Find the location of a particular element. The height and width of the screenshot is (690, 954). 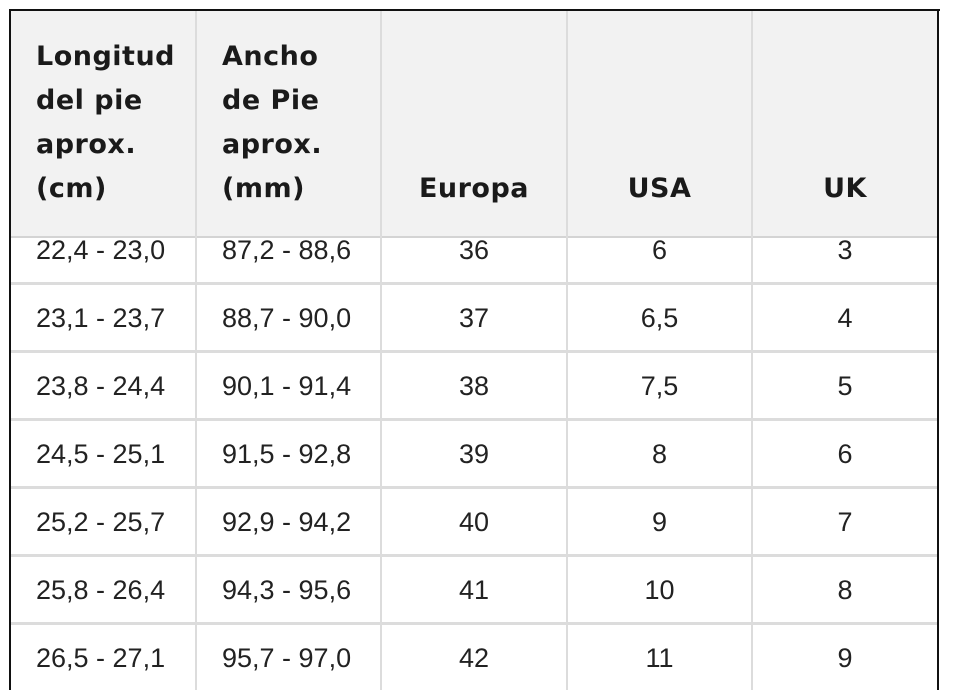

table-cell: 37 is located at coordinates (474, 318).